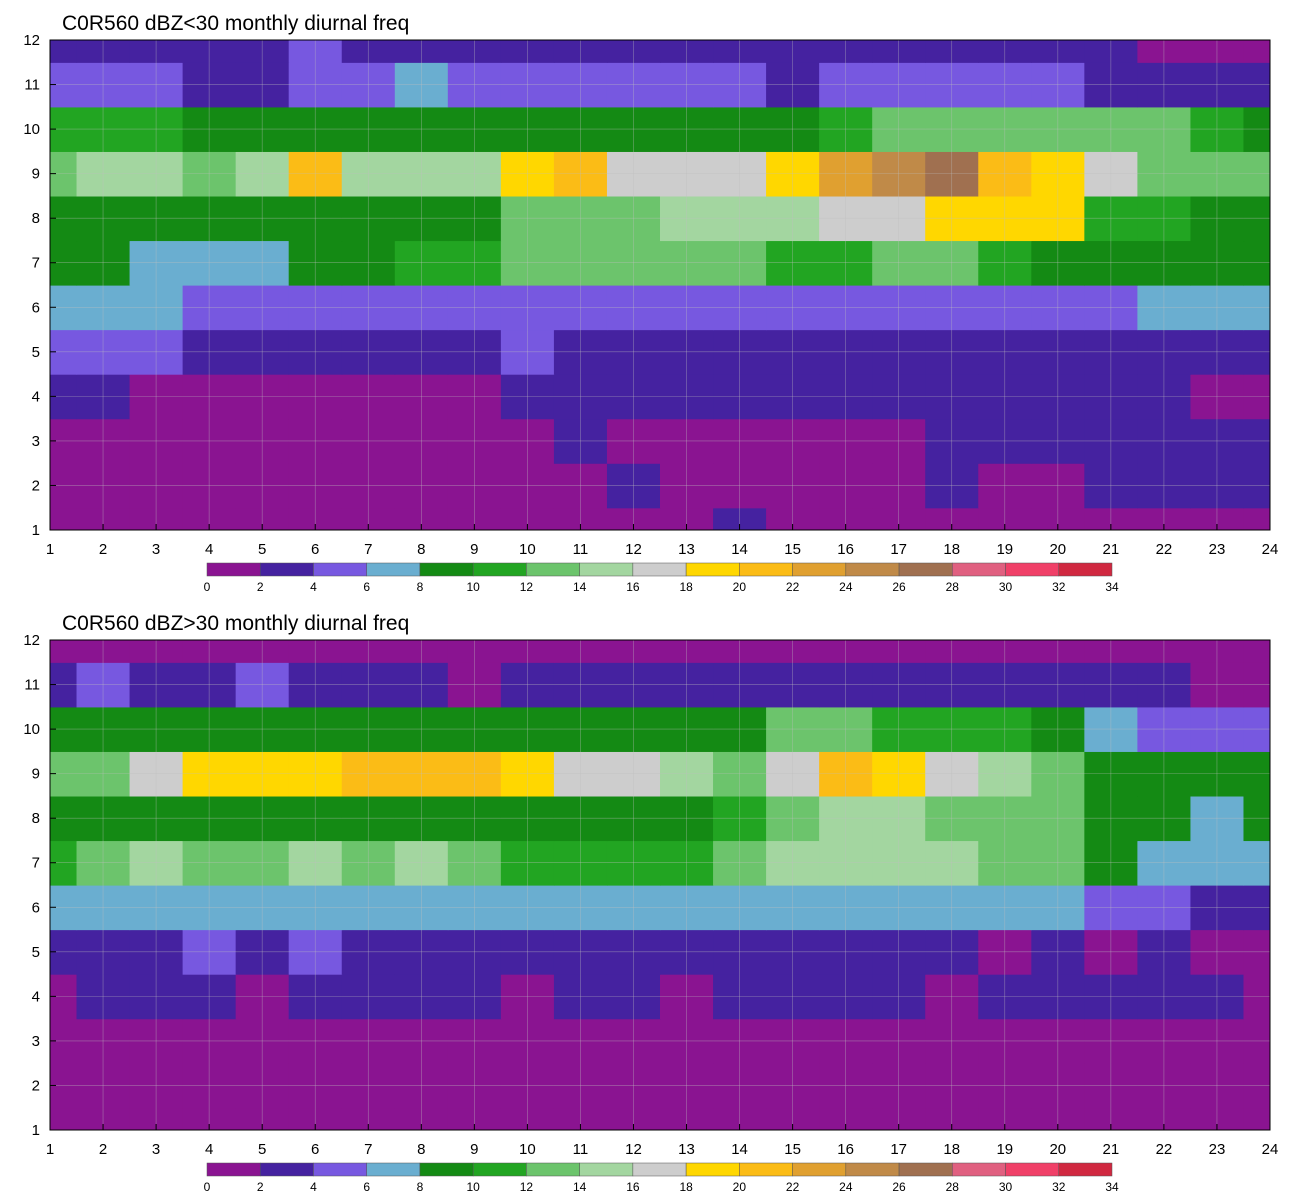 The height and width of the screenshot is (1200, 1300). Describe the element at coordinates (581, 1149) in the screenshot. I see `x-tick-label: 11` at that location.